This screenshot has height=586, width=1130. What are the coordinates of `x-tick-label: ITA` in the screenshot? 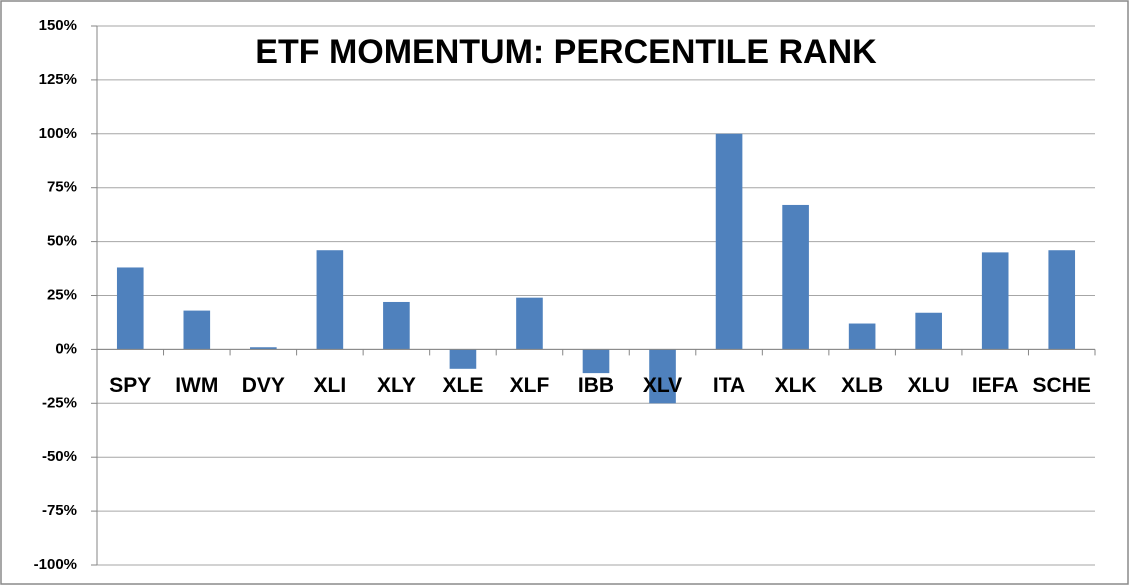 It's located at (729, 385).